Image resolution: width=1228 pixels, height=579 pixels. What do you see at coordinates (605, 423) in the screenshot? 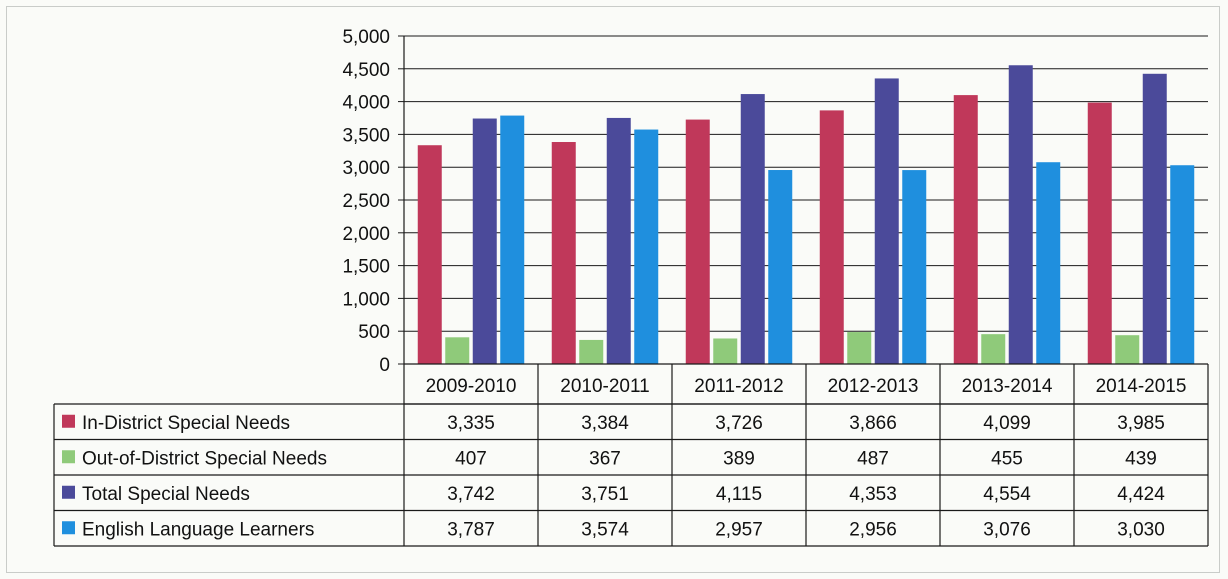
I see `data-table-cell: 3,384` at bounding box center [605, 423].